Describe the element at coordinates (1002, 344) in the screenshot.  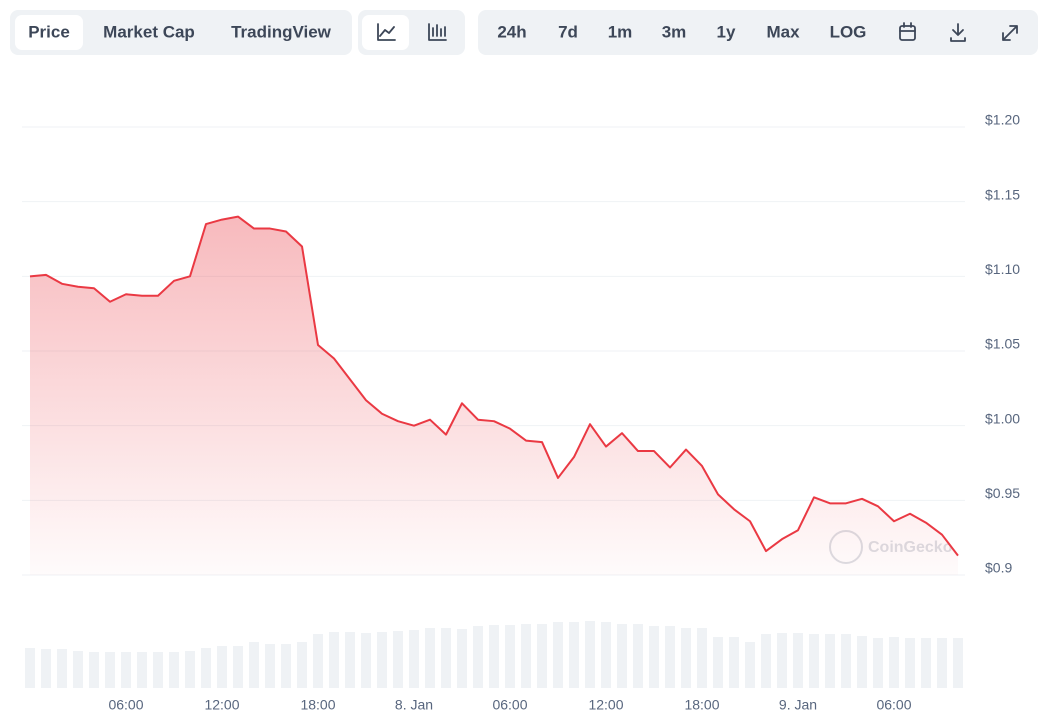
I see `y-tick-label: $1.05` at that location.